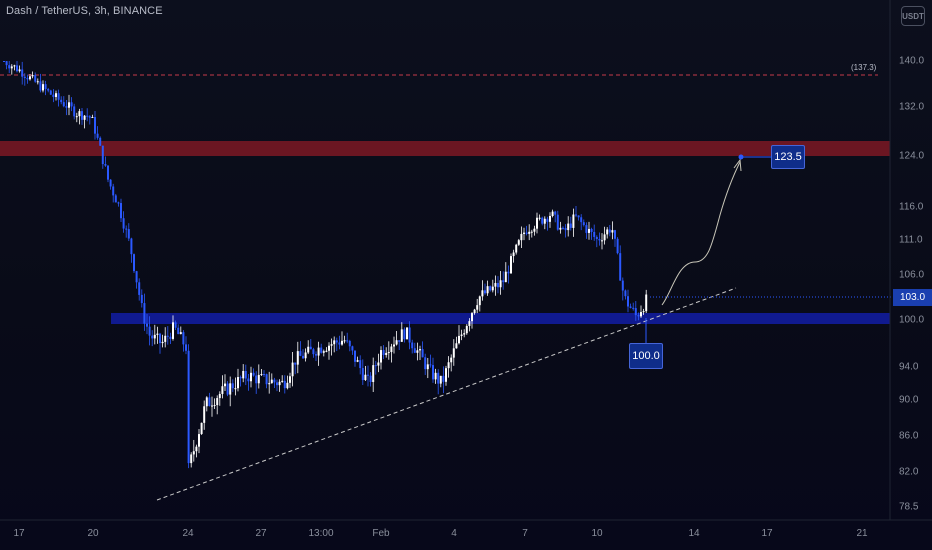  What do you see at coordinates (788, 157) in the screenshot?
I see `target-callout: 123.5` at bounding box center [788, 157].